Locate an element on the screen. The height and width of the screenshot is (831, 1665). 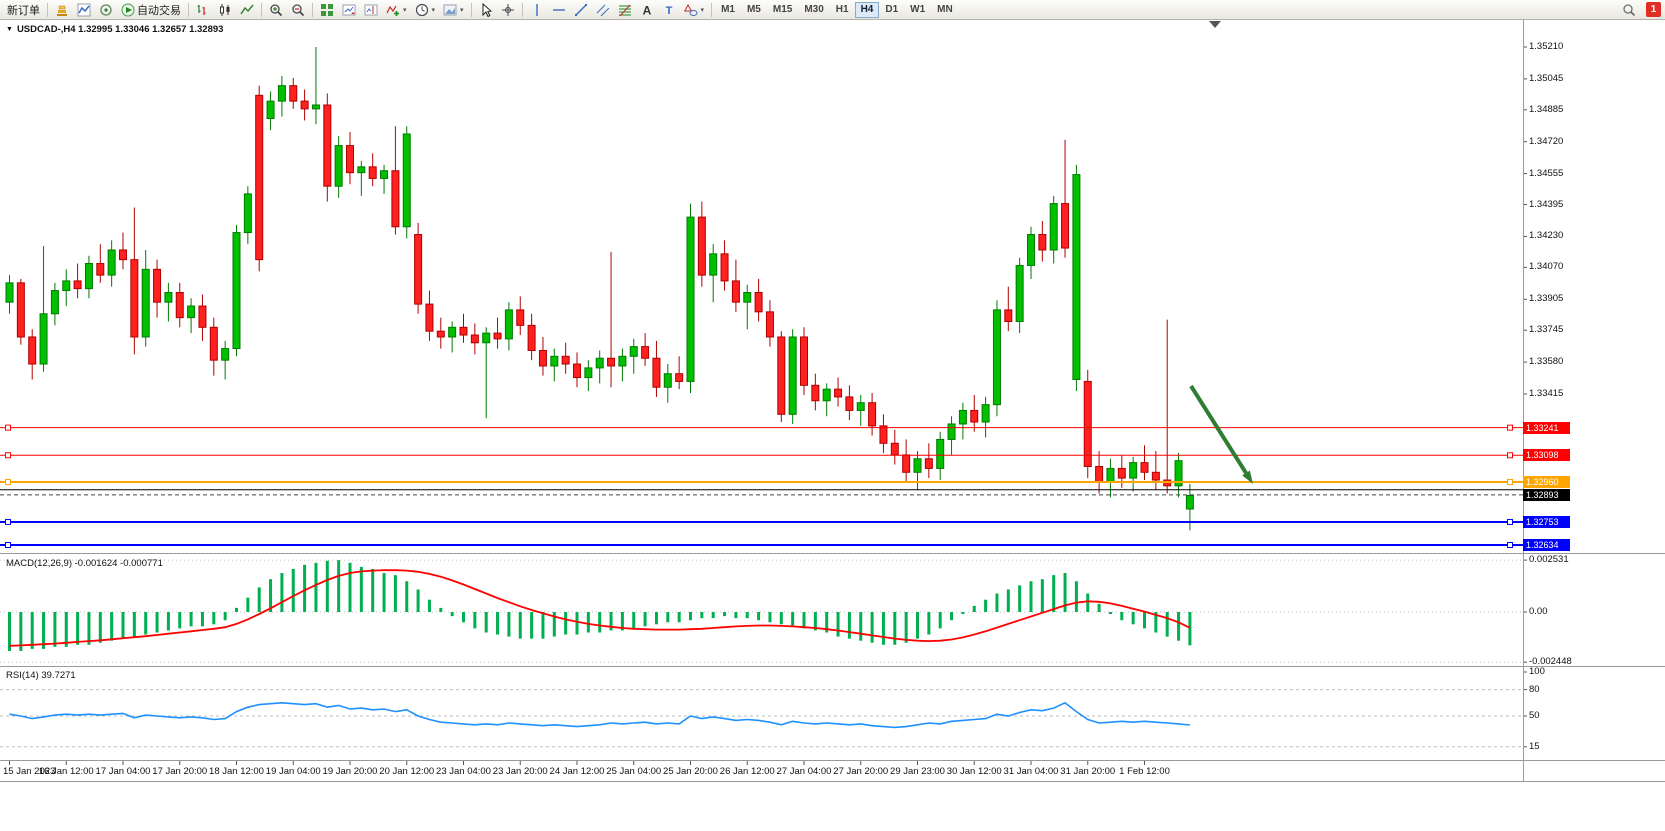
line-chart-button is located at coordinates (247, 10).